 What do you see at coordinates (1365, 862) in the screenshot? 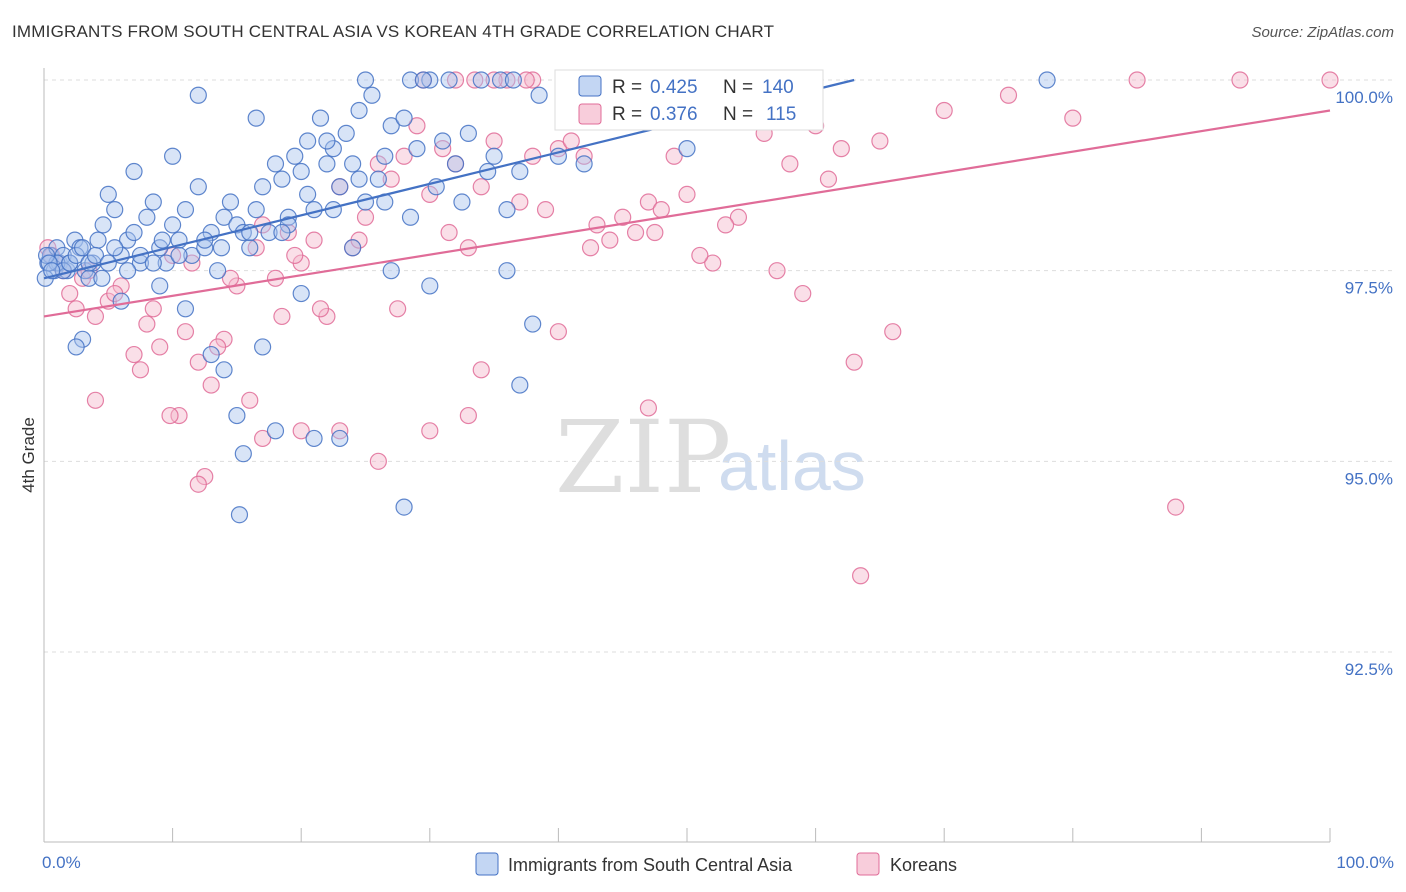
I see `x-tick-label-max: 100.0%` at bounding box center [1365, 862].